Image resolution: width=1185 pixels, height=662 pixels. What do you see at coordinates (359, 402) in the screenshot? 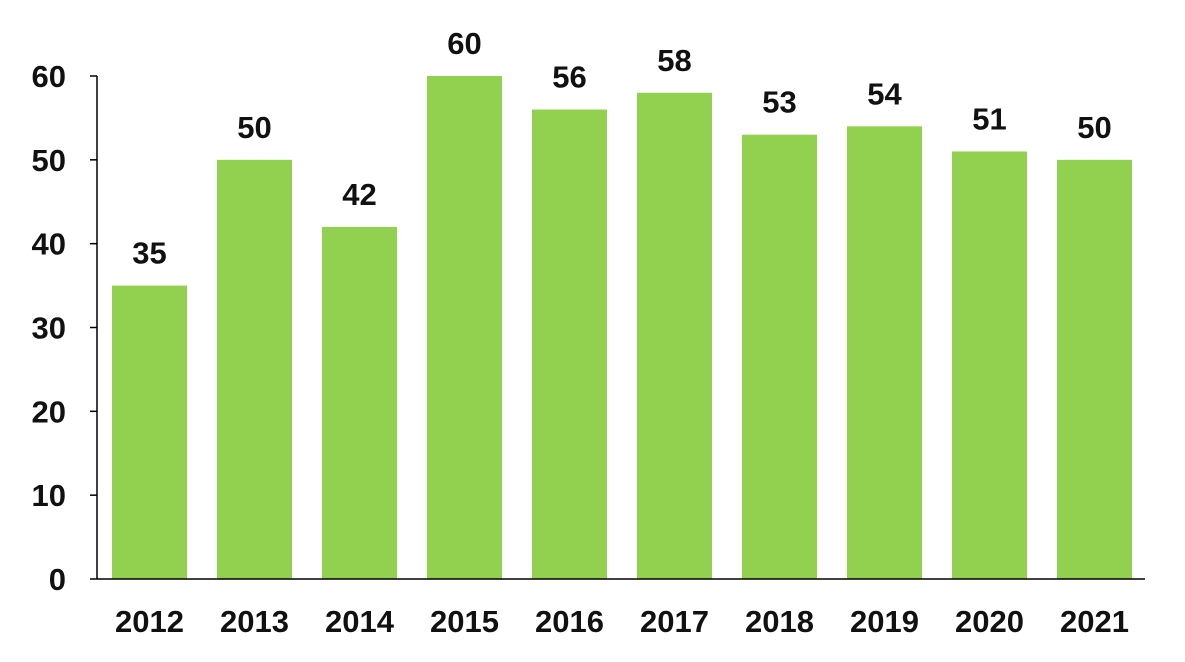
I see `bar-2014` at bounding box center [359, 402].